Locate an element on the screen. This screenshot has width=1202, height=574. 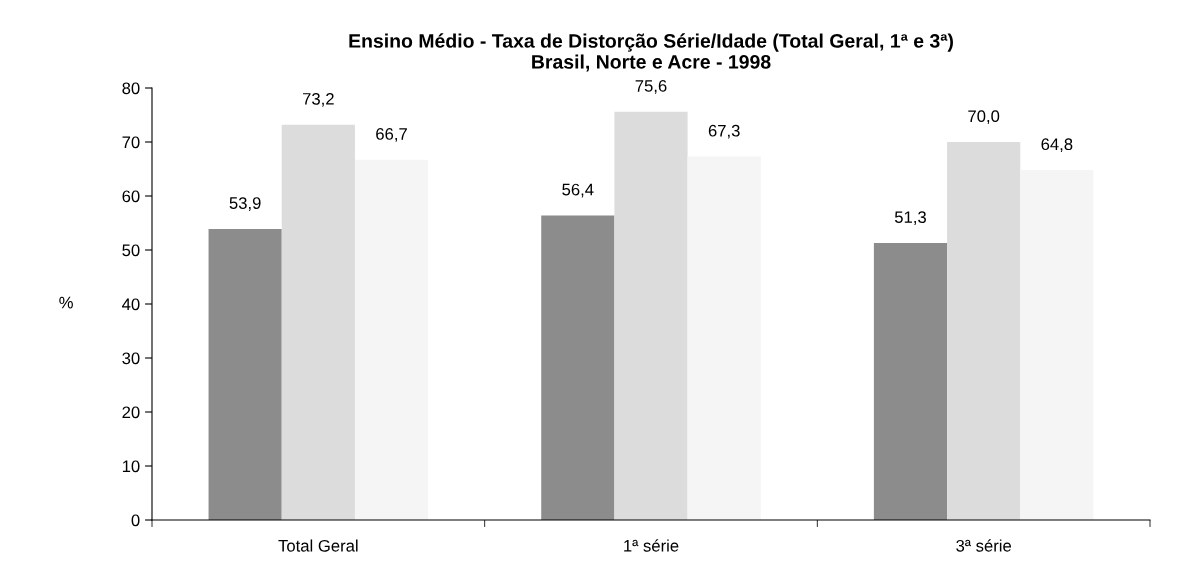
y-tick-label: 30 is located at coordinates (131, 358).